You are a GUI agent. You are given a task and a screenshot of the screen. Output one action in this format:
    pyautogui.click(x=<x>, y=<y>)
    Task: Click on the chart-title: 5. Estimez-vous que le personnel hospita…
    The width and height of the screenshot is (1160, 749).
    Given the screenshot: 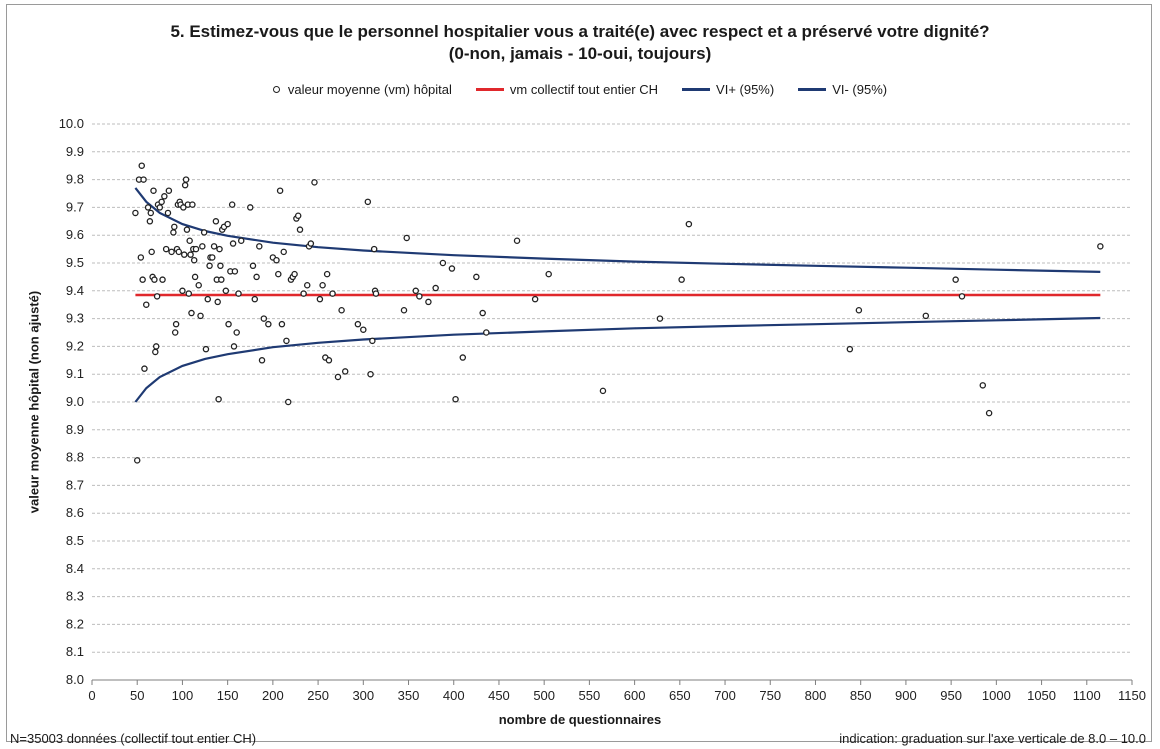 What is the action you would take?
    pyautogui.click(x=580, y=31)
    